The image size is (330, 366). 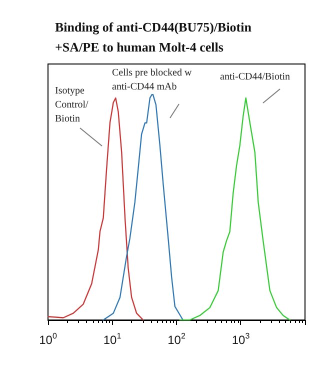 I want to click on annotation: Isotype Control/ Biotin, so click(x=72, y=105).